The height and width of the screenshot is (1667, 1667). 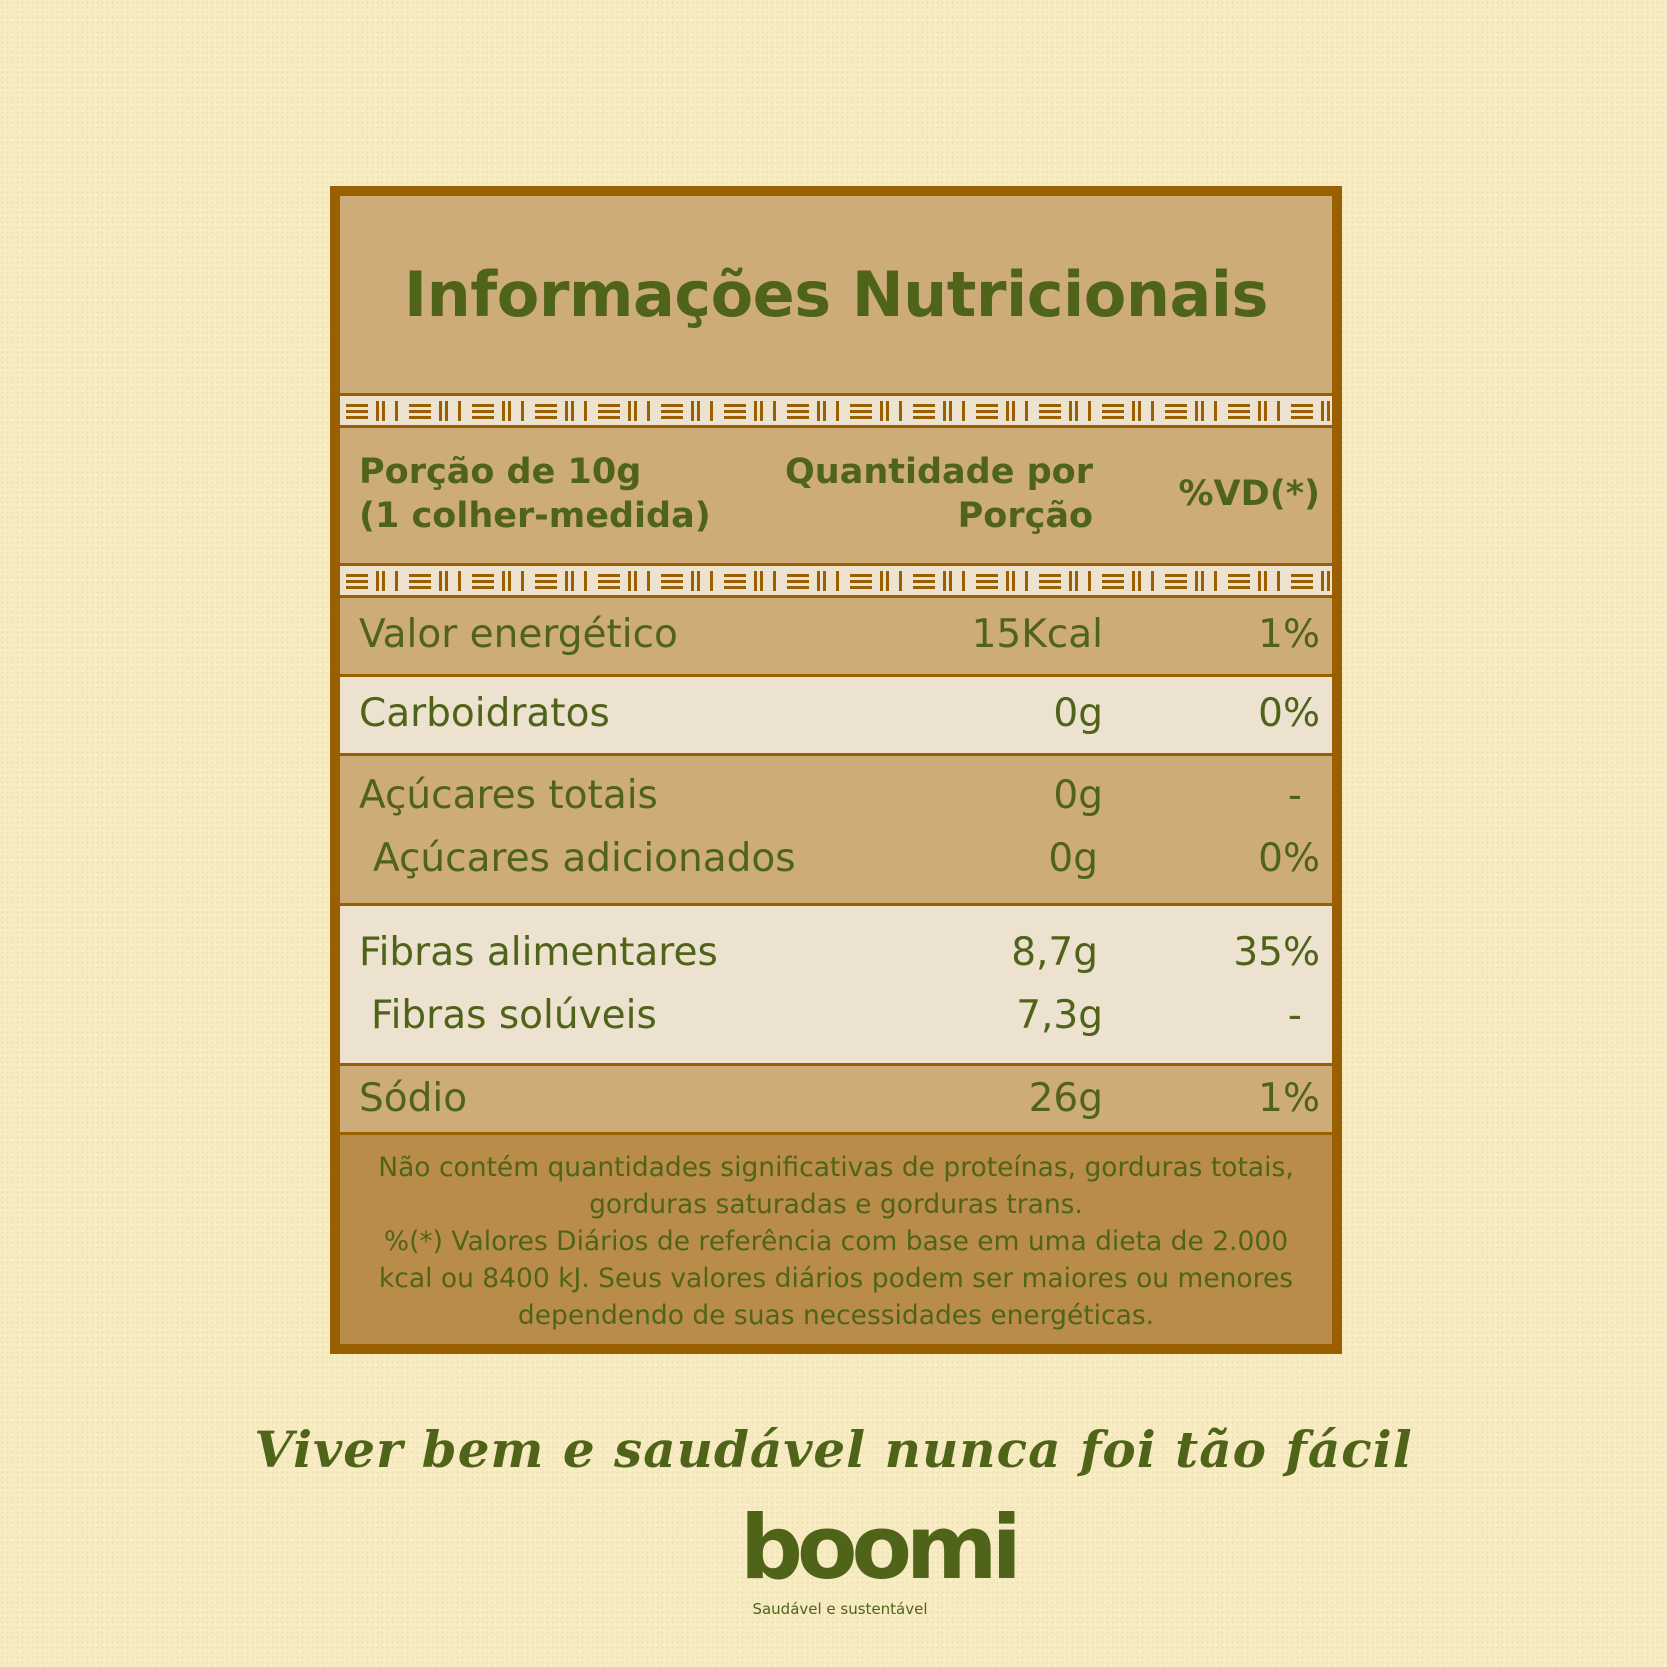 I want to click on dv-header: %VD(*), so click(x=1249, y=494).